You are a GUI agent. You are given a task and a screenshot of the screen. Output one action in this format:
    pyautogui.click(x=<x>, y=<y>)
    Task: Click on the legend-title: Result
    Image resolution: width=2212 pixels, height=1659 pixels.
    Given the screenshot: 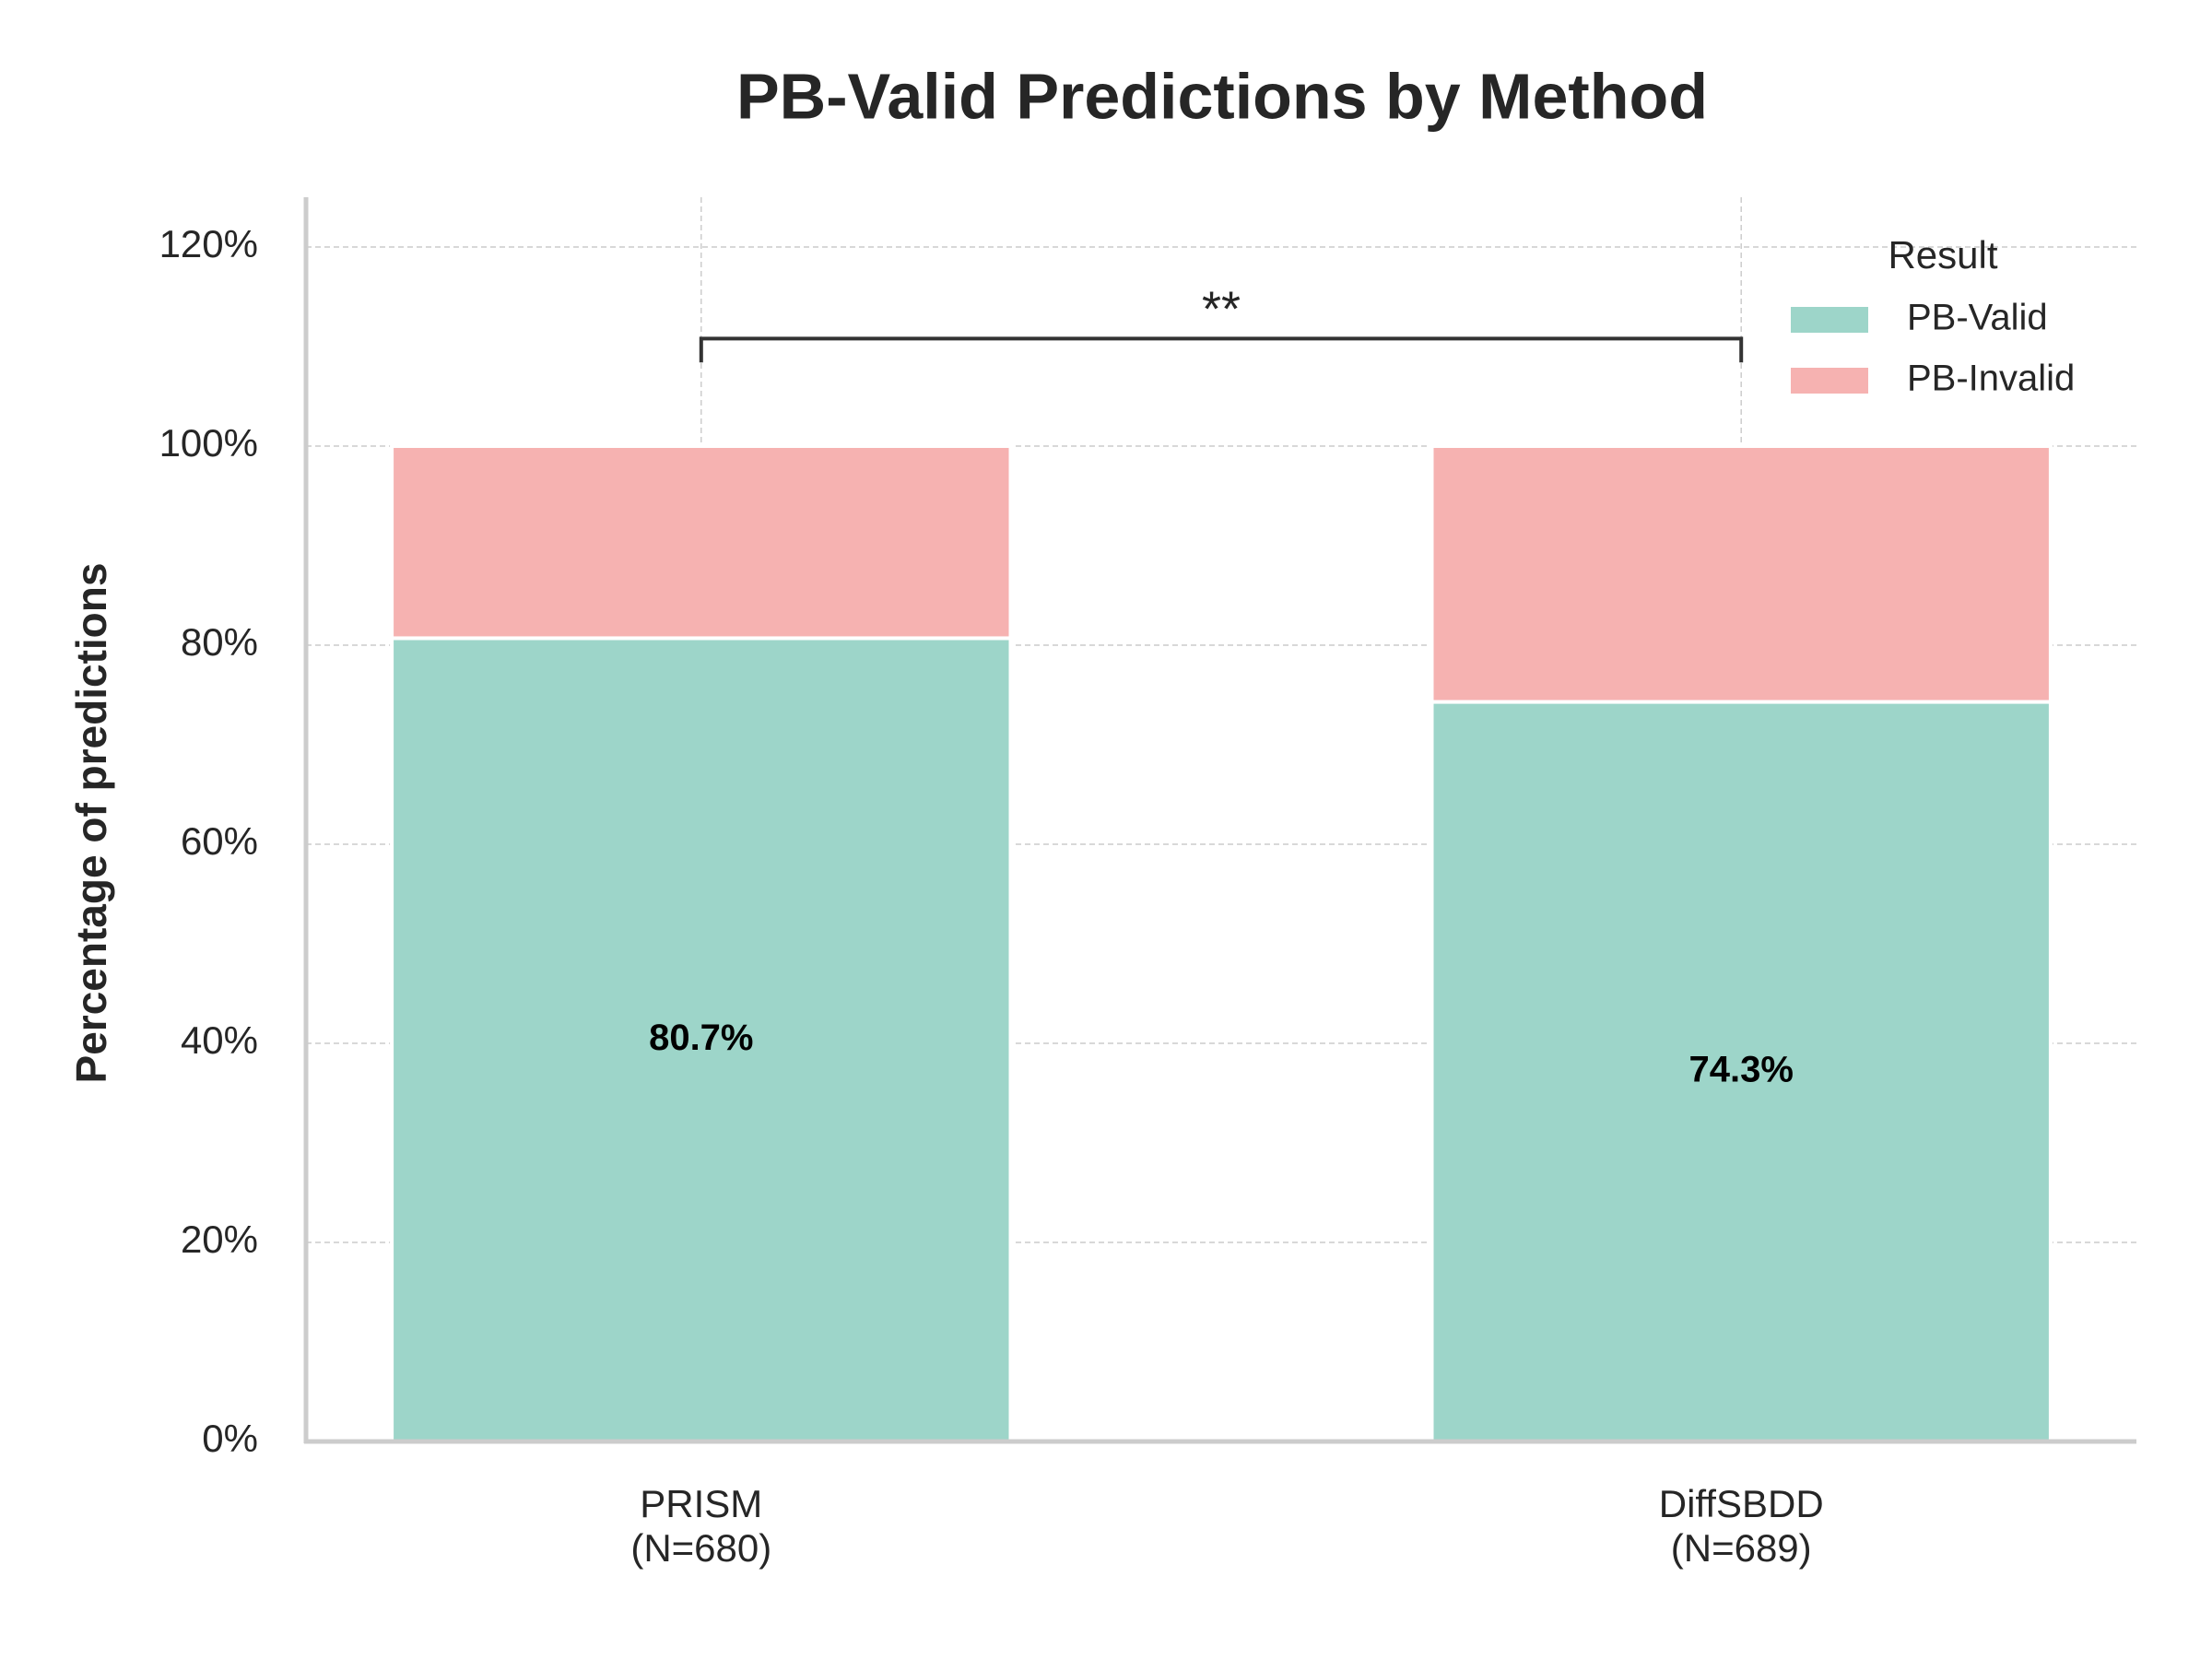 What is the action you would take?
    pyautogui.click(x=1942, y=254)
    